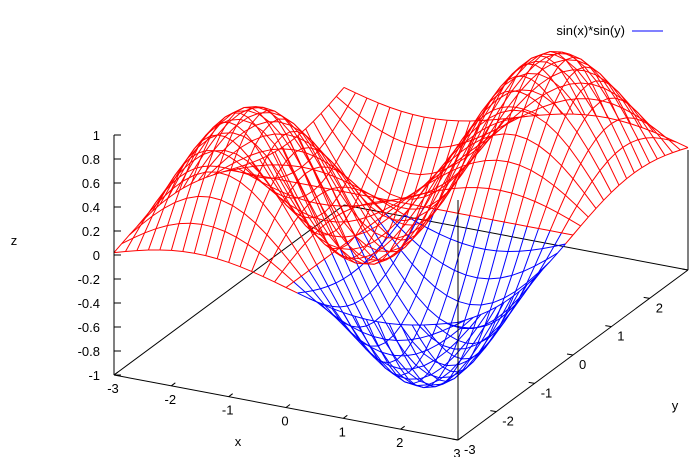  Describe the element at coordinates (547, 392) in the screenshot. I see `y-tick-label: -1` at that location.